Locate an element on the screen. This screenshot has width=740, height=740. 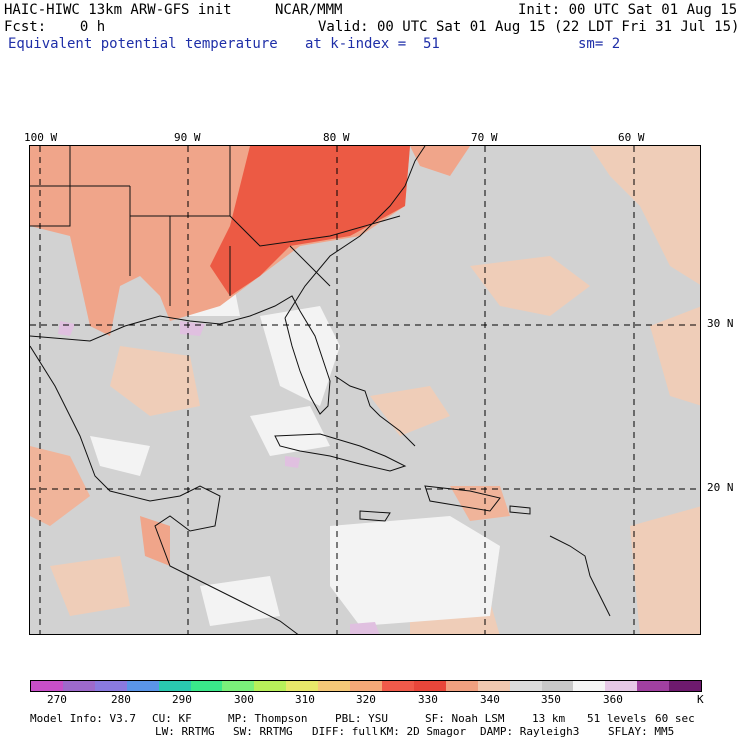
model-title: HAIC-HIWC 13km ARW-GFS init is located at coordinates (118, 10).